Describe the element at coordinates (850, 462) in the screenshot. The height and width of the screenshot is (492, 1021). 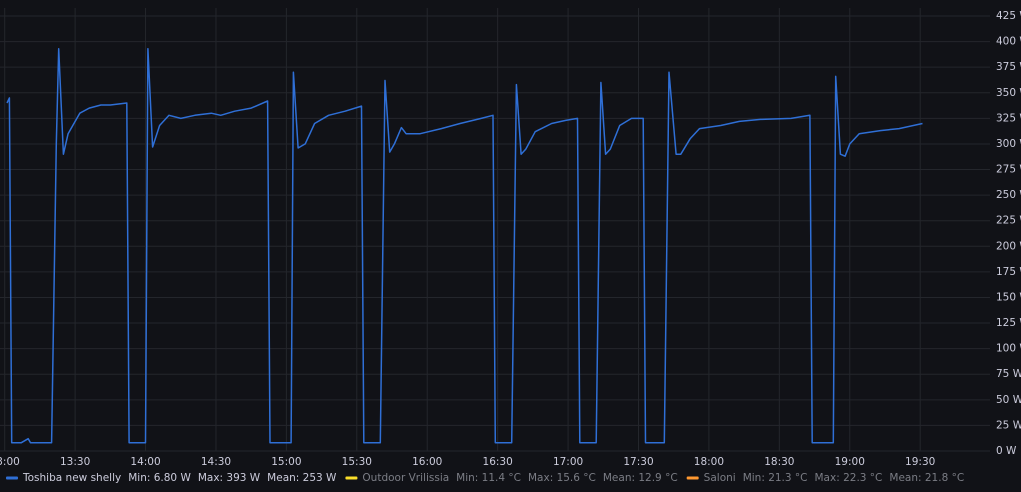
I see `x-tick-label: 19:00` at that location.